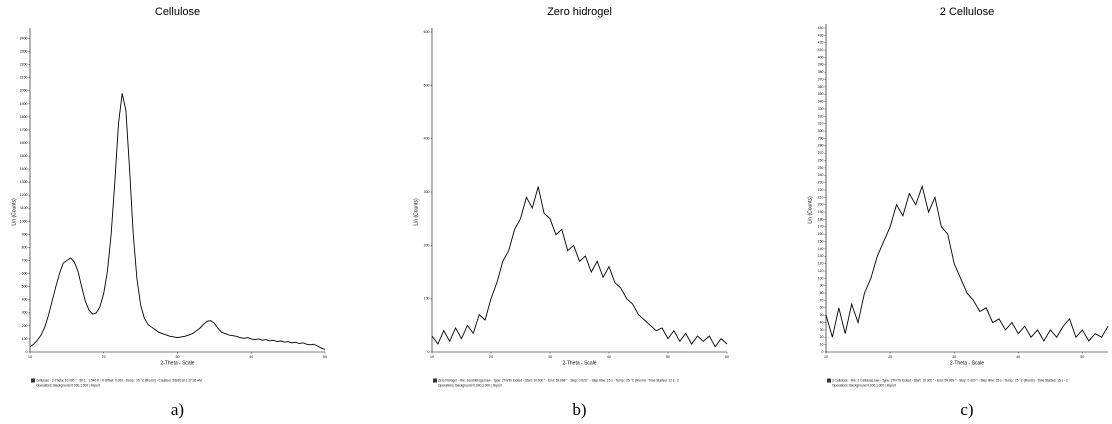 Image resolution: width=1112 pixels, height=424 pixels. Describe the element at coordinates (822, 315) in the screenshot. I see `y-tick-label: 50` at that location.